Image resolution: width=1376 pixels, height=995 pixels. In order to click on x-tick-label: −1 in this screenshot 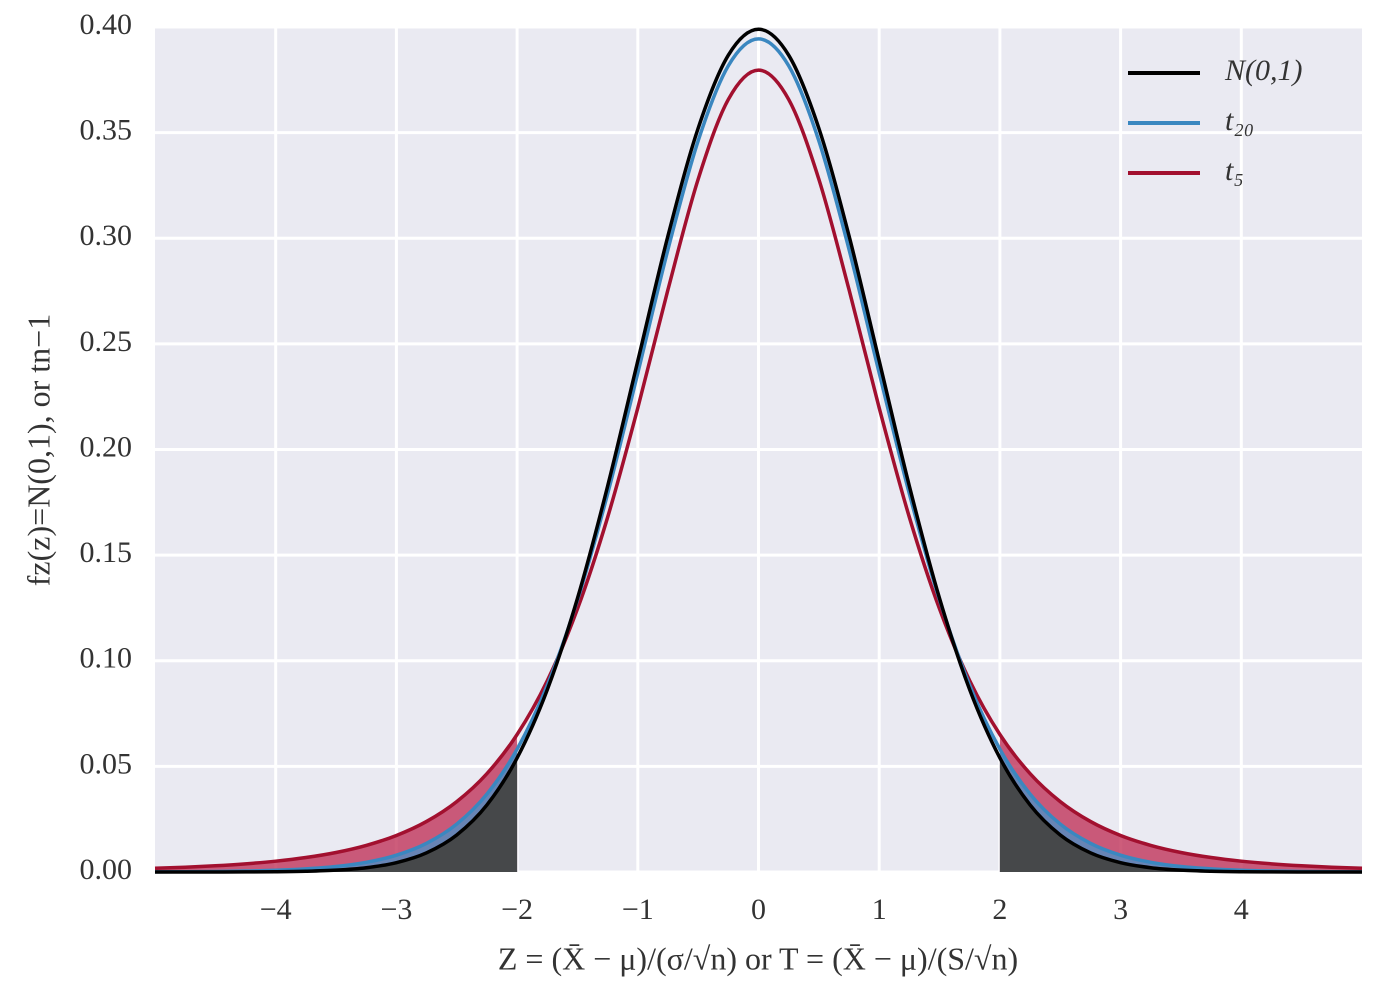, I will do `click(638, 909)`.